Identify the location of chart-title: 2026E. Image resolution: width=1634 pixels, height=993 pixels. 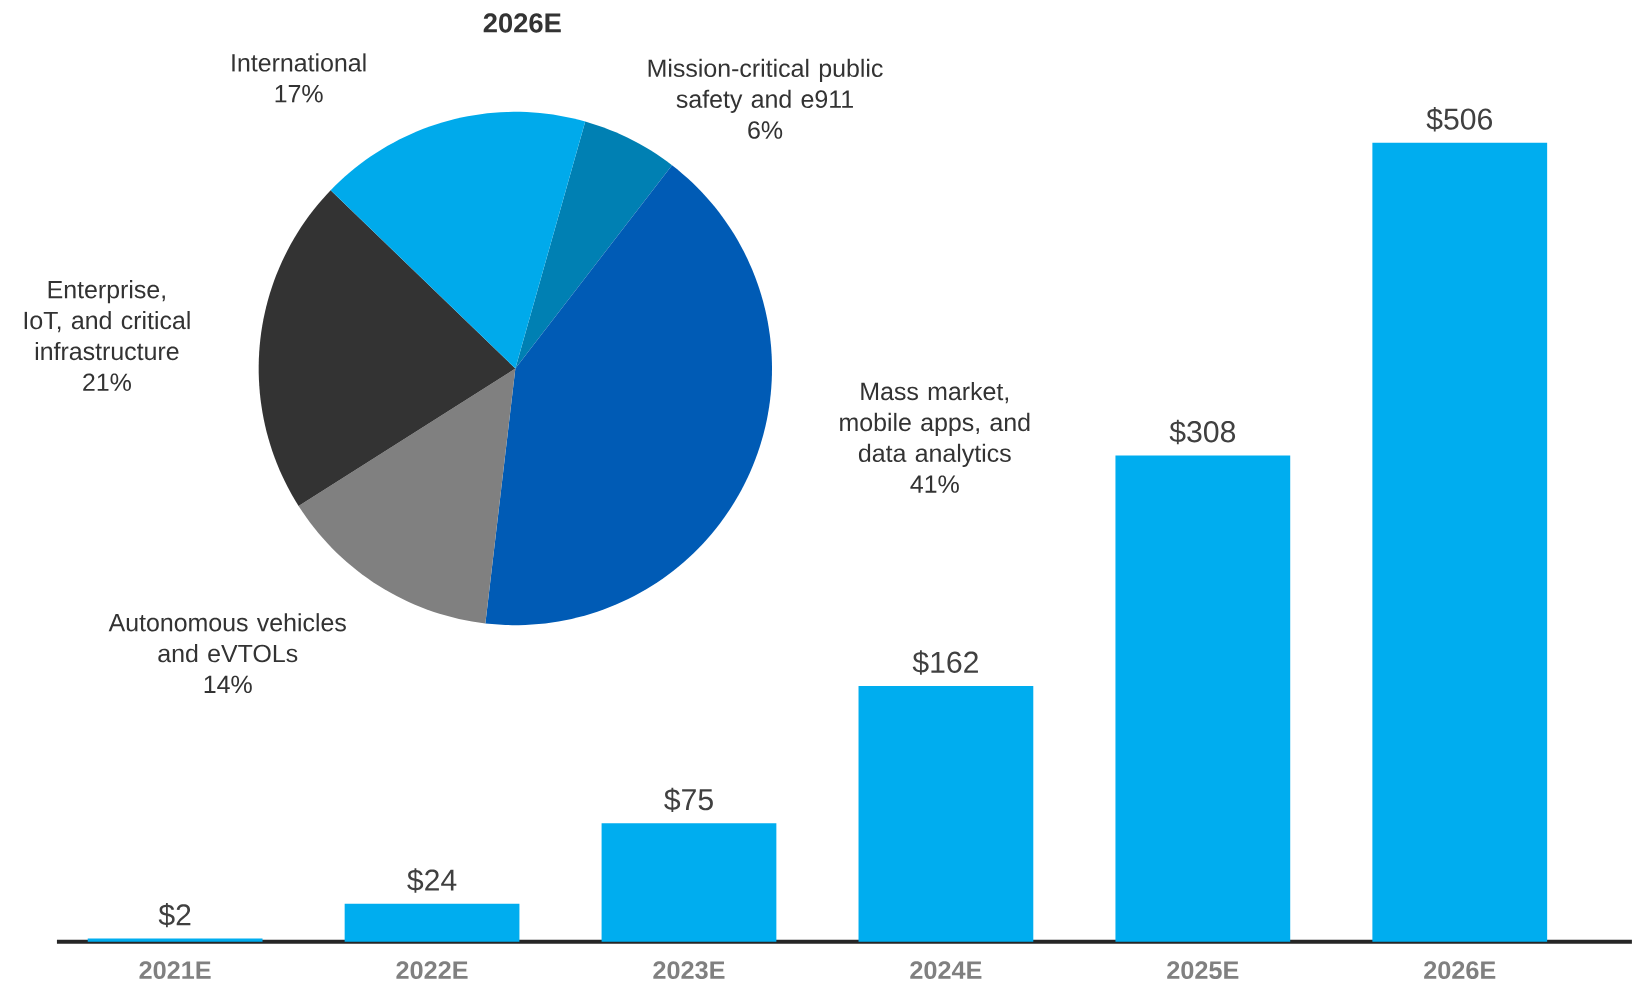
(522, 23).